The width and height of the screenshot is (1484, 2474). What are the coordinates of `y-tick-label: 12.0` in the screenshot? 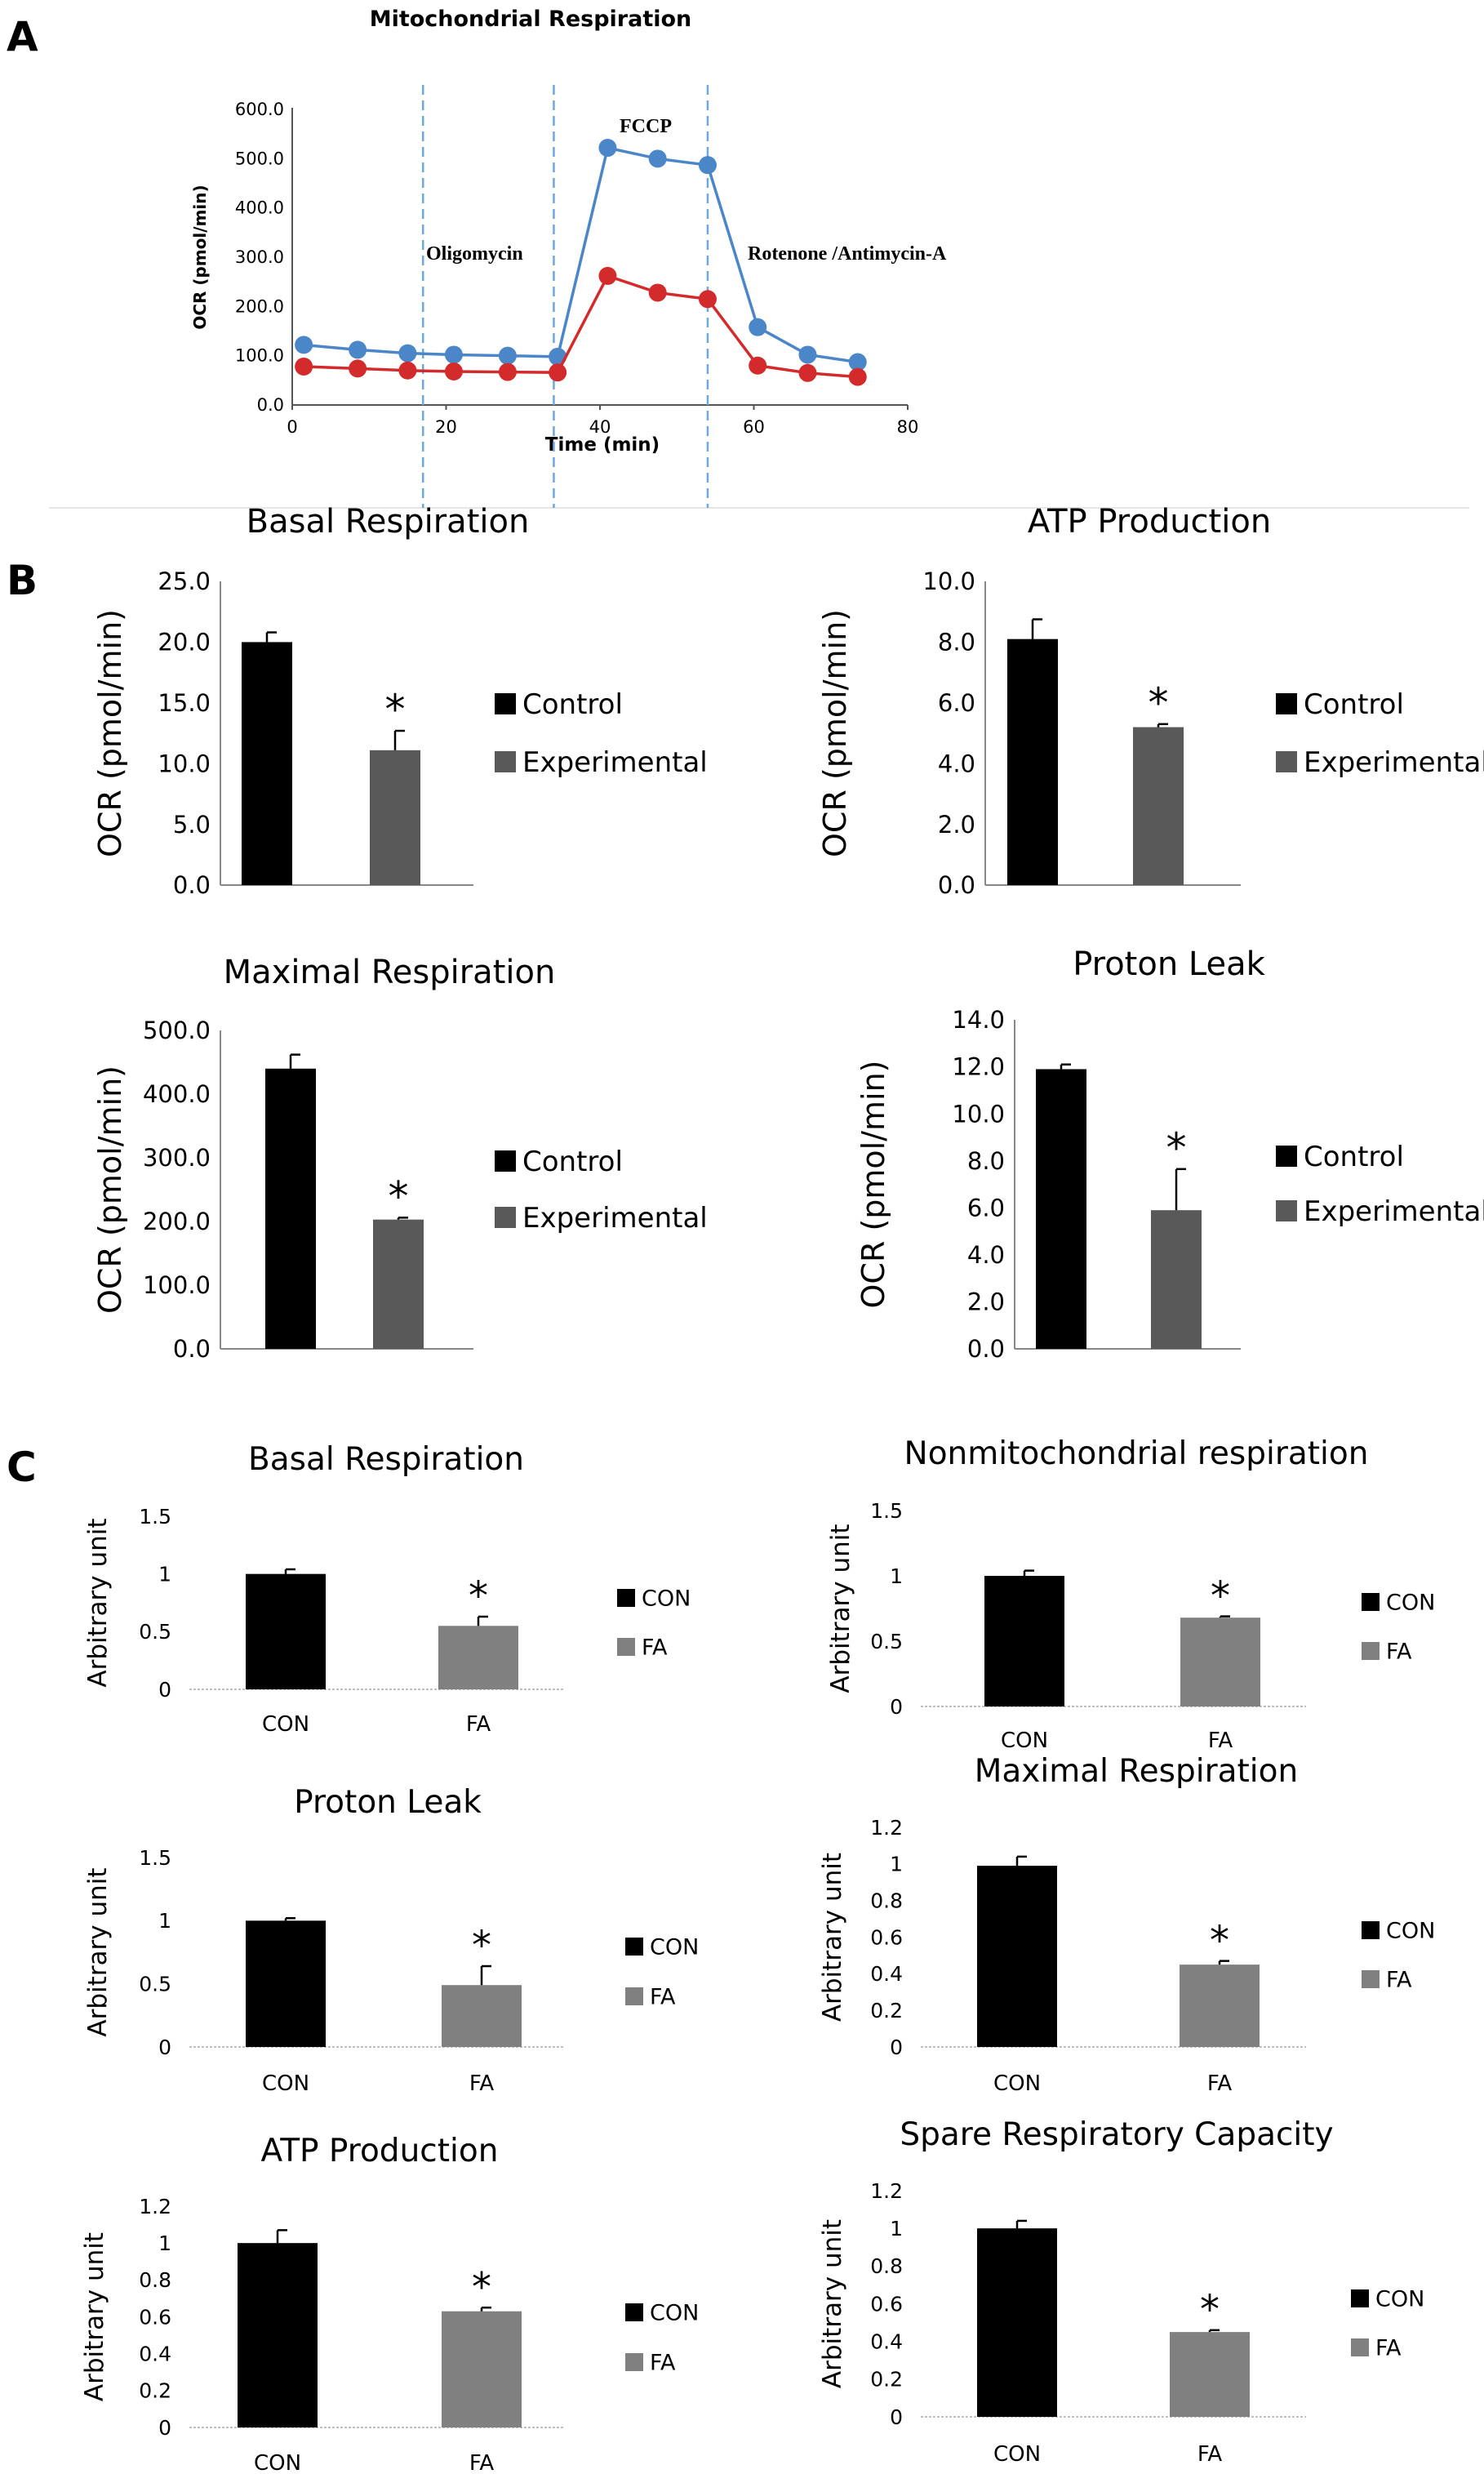 It's located at (979, 1067).